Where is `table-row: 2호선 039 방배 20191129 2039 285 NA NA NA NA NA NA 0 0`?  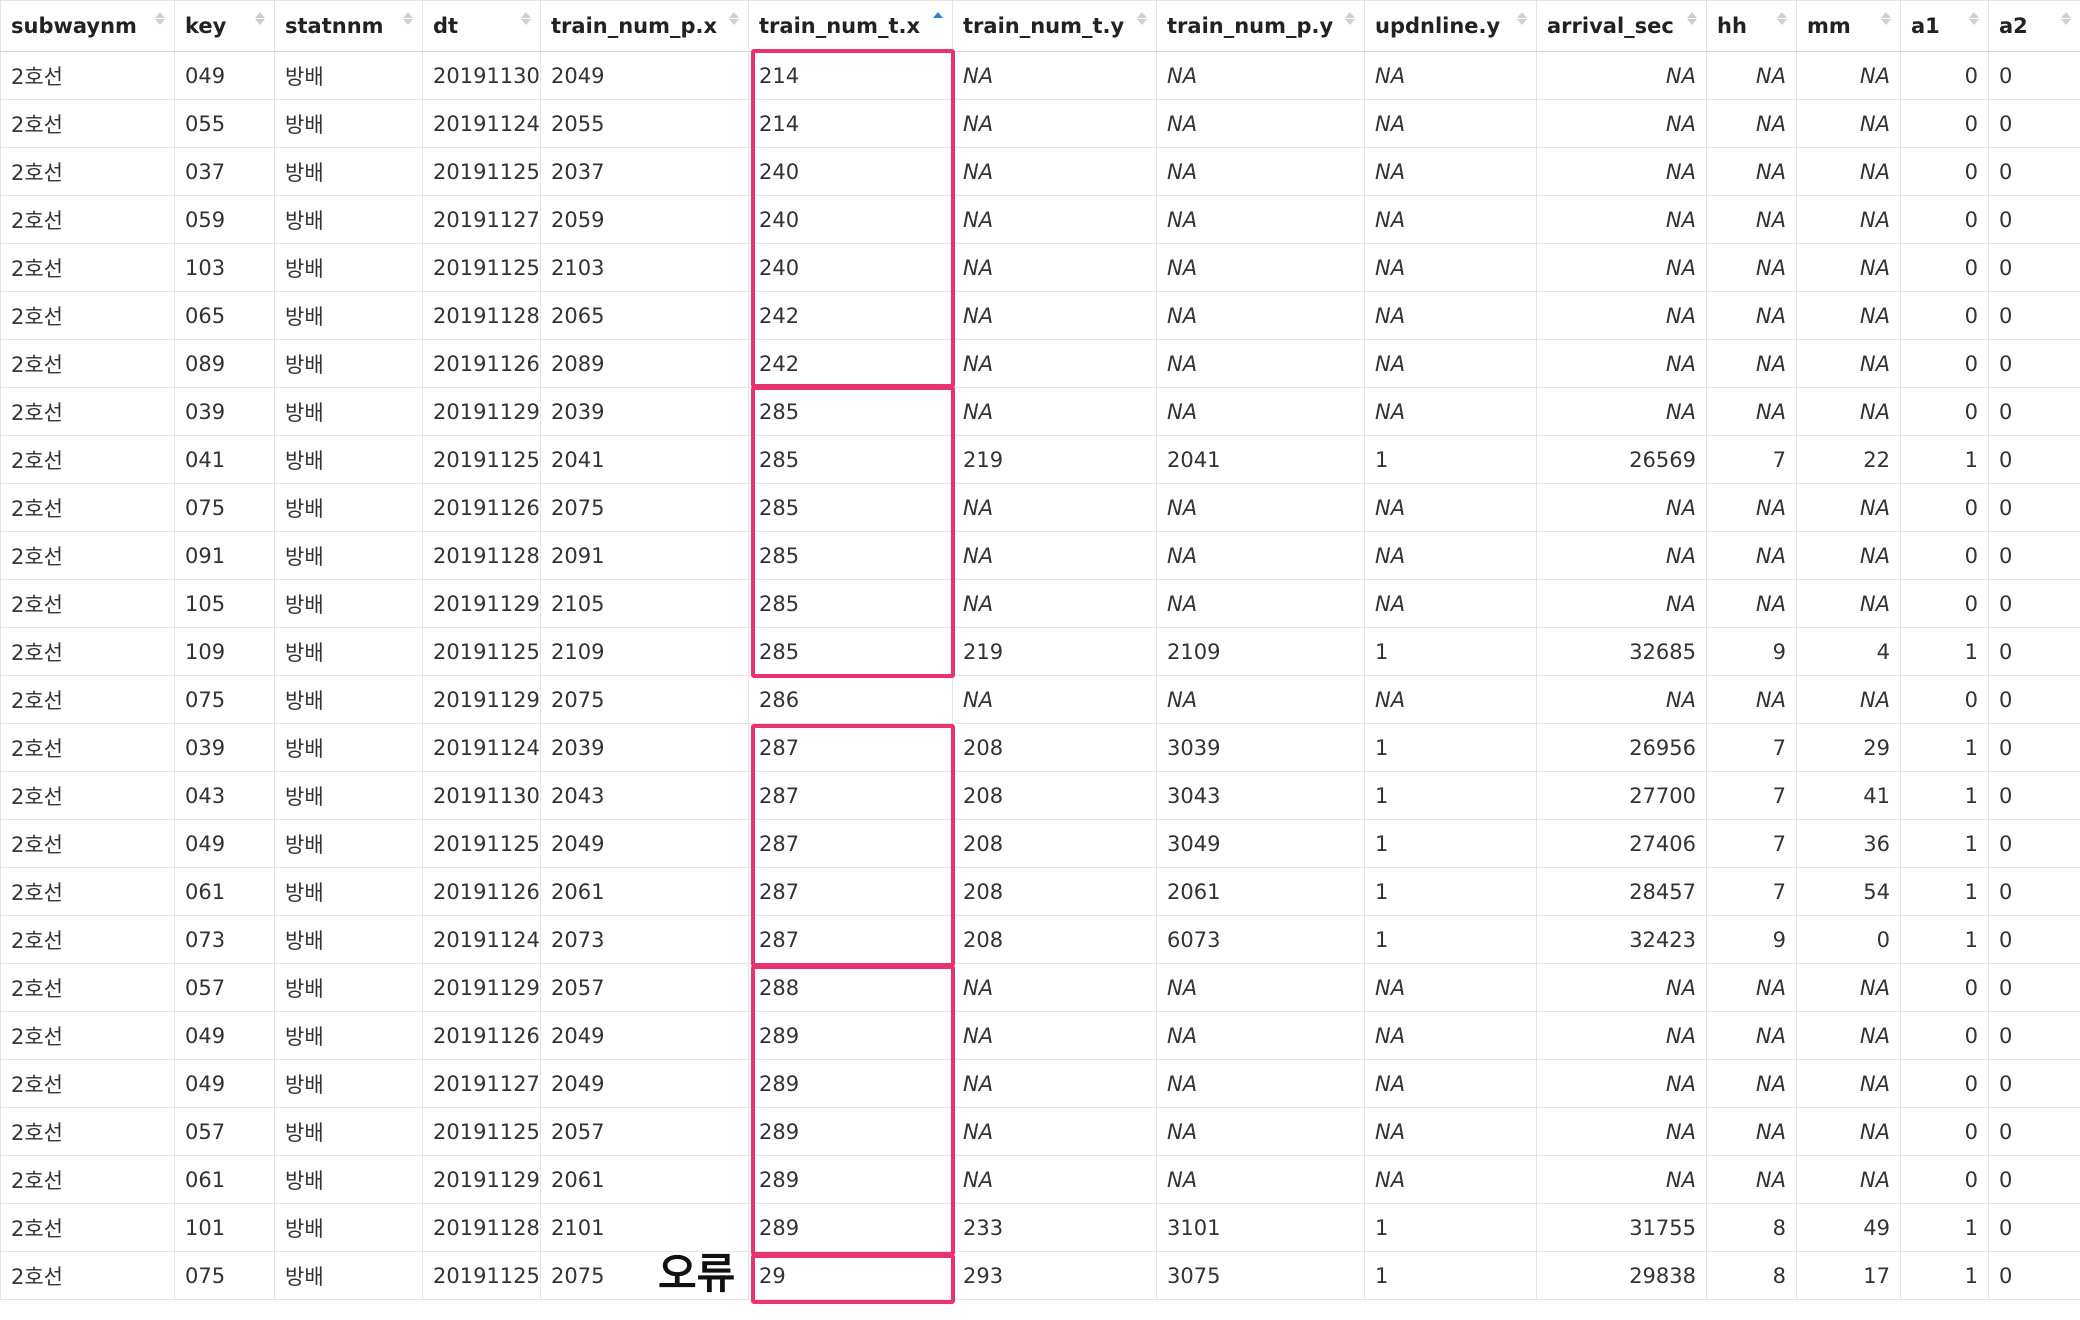
table-row: 2호선 039 방배 20191129 2039 285 NA NA NA NA NA NA 0 0 is located at coordinates (1040, 411).